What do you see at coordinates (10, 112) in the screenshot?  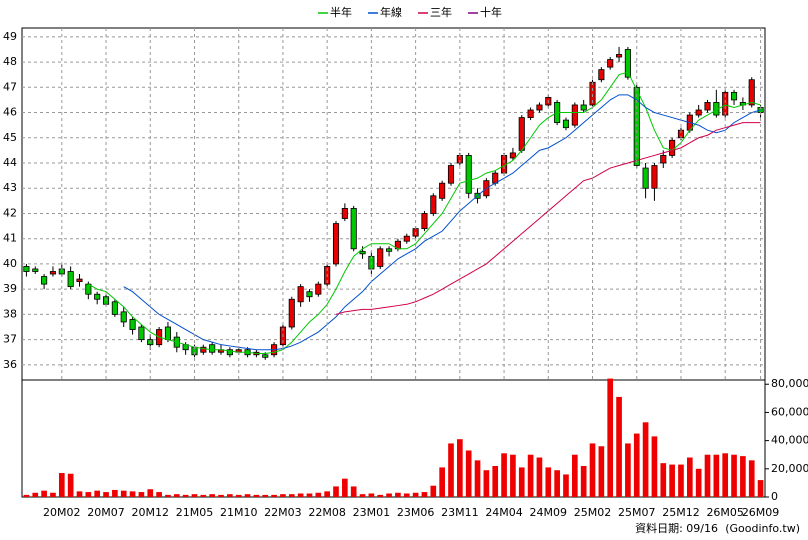 I see `y-tick-label: 46` at bounding box center [10, 112].